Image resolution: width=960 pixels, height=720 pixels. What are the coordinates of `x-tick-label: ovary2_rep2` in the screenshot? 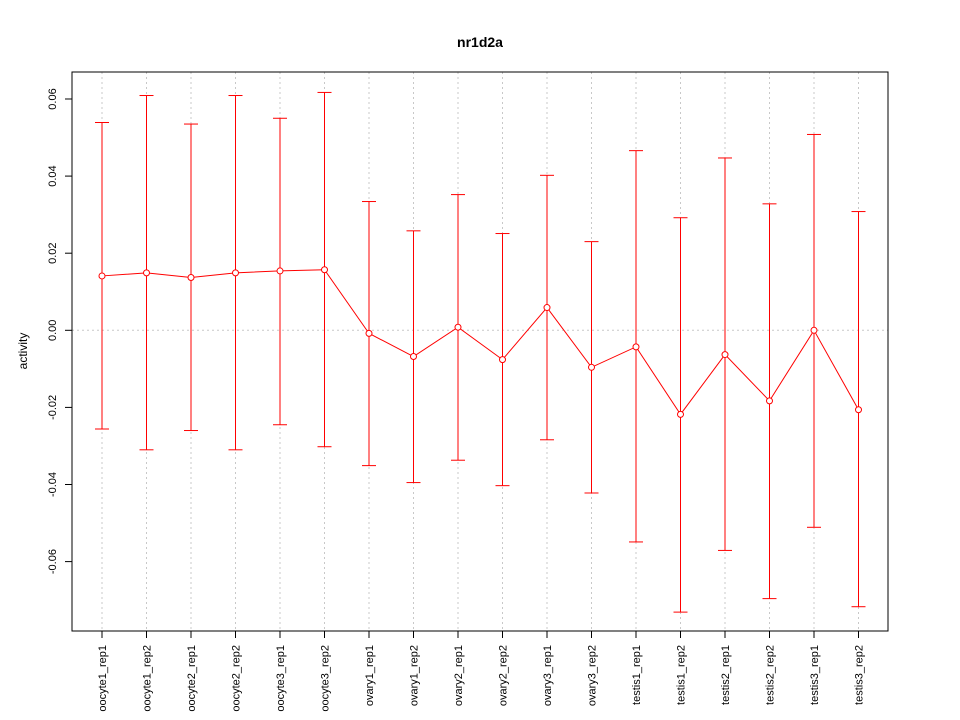 It's located at (504, 675).